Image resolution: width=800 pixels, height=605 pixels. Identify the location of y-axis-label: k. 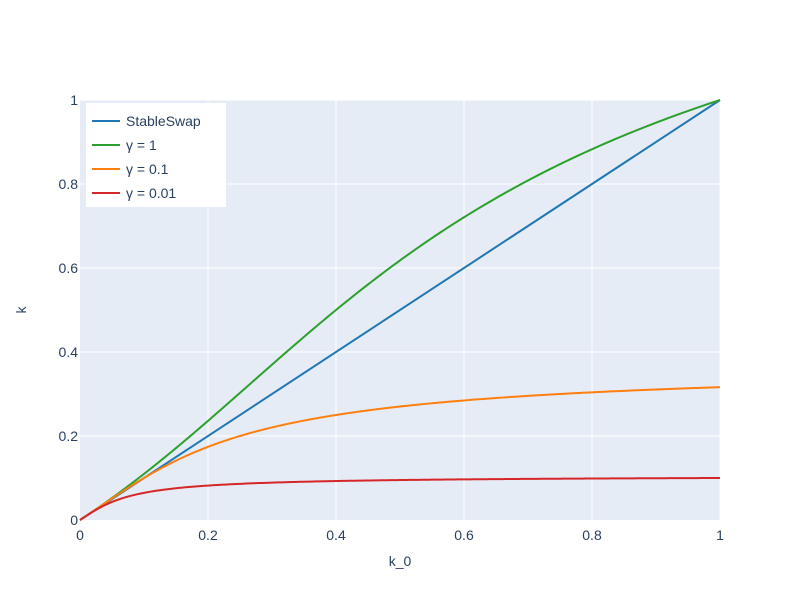
(21, 310).